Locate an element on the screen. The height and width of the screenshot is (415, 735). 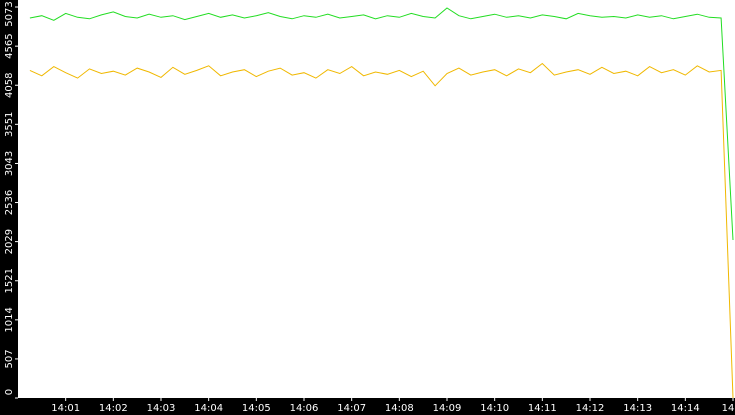
x-tick-label: 14:08 is located at coordinates (399, 408).